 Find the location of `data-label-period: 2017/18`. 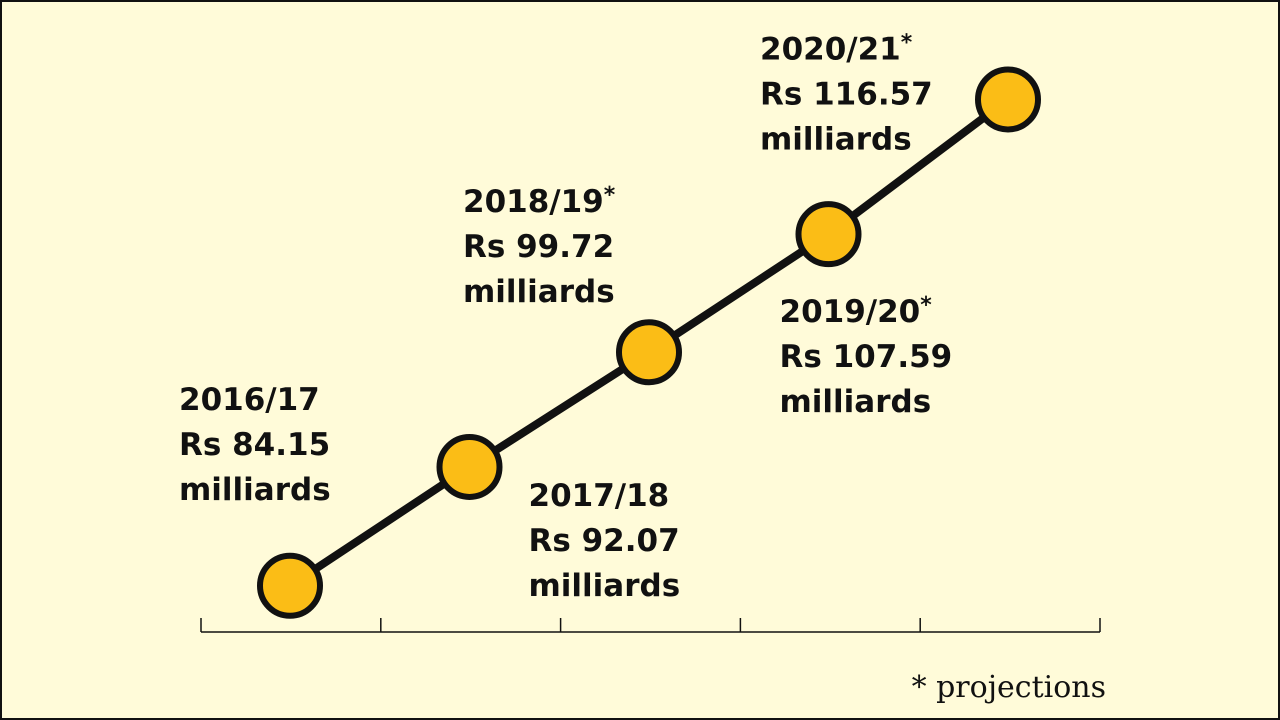

data-label-period: 2017/18 is located at coordinates (599, 496).